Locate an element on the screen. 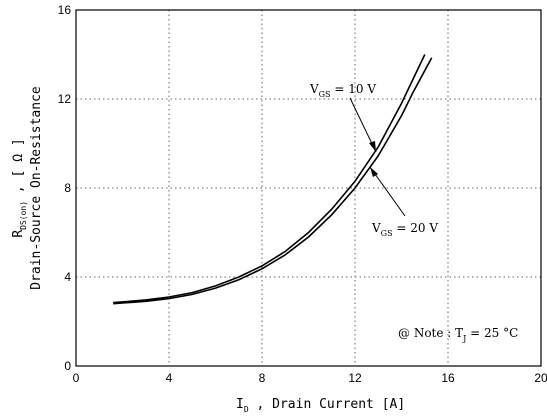 Image resolution: width=547 pixels, height=419 pixels. x-tick-labels: 0 4 8 12 16 20 is located at coordinates (310, 378).